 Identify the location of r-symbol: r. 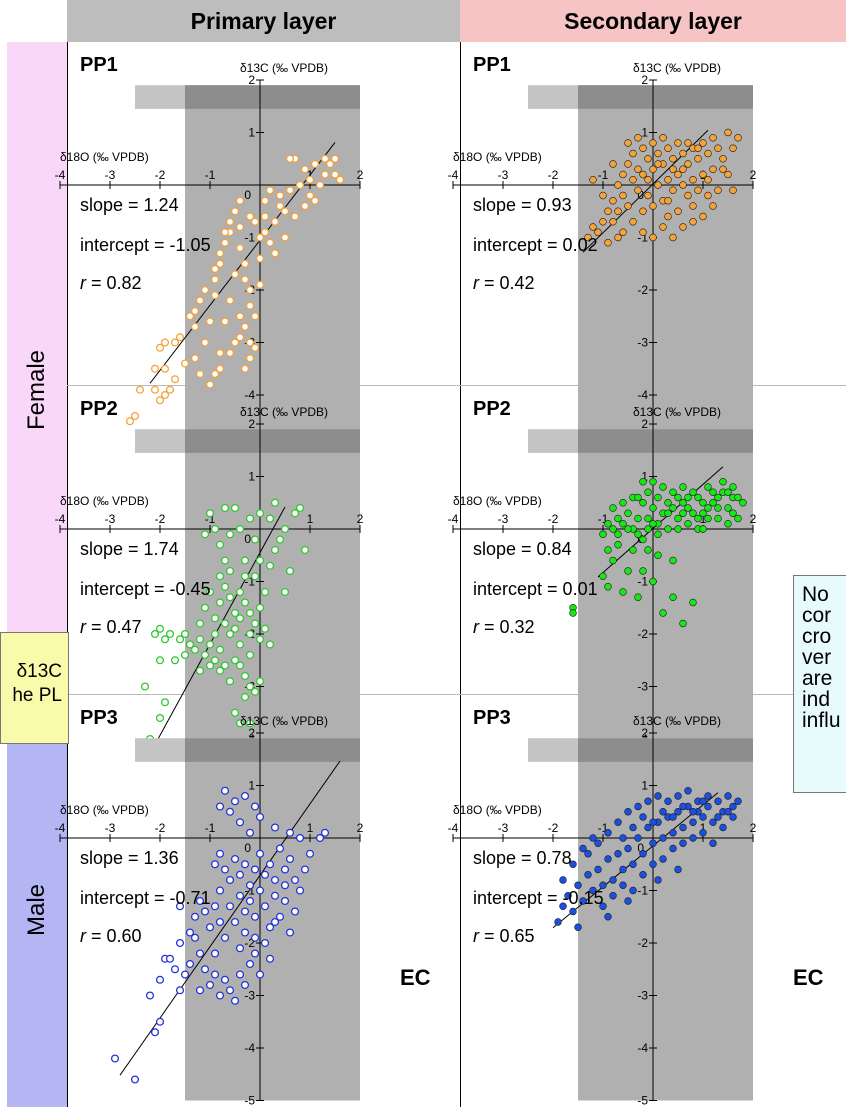
(83, 936).